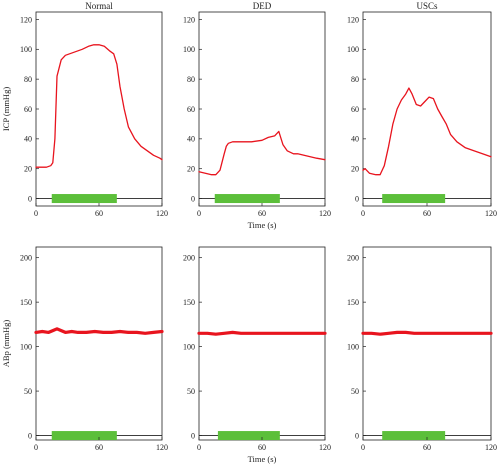  I want to click on panel-title: Normal, so click(99, 6).